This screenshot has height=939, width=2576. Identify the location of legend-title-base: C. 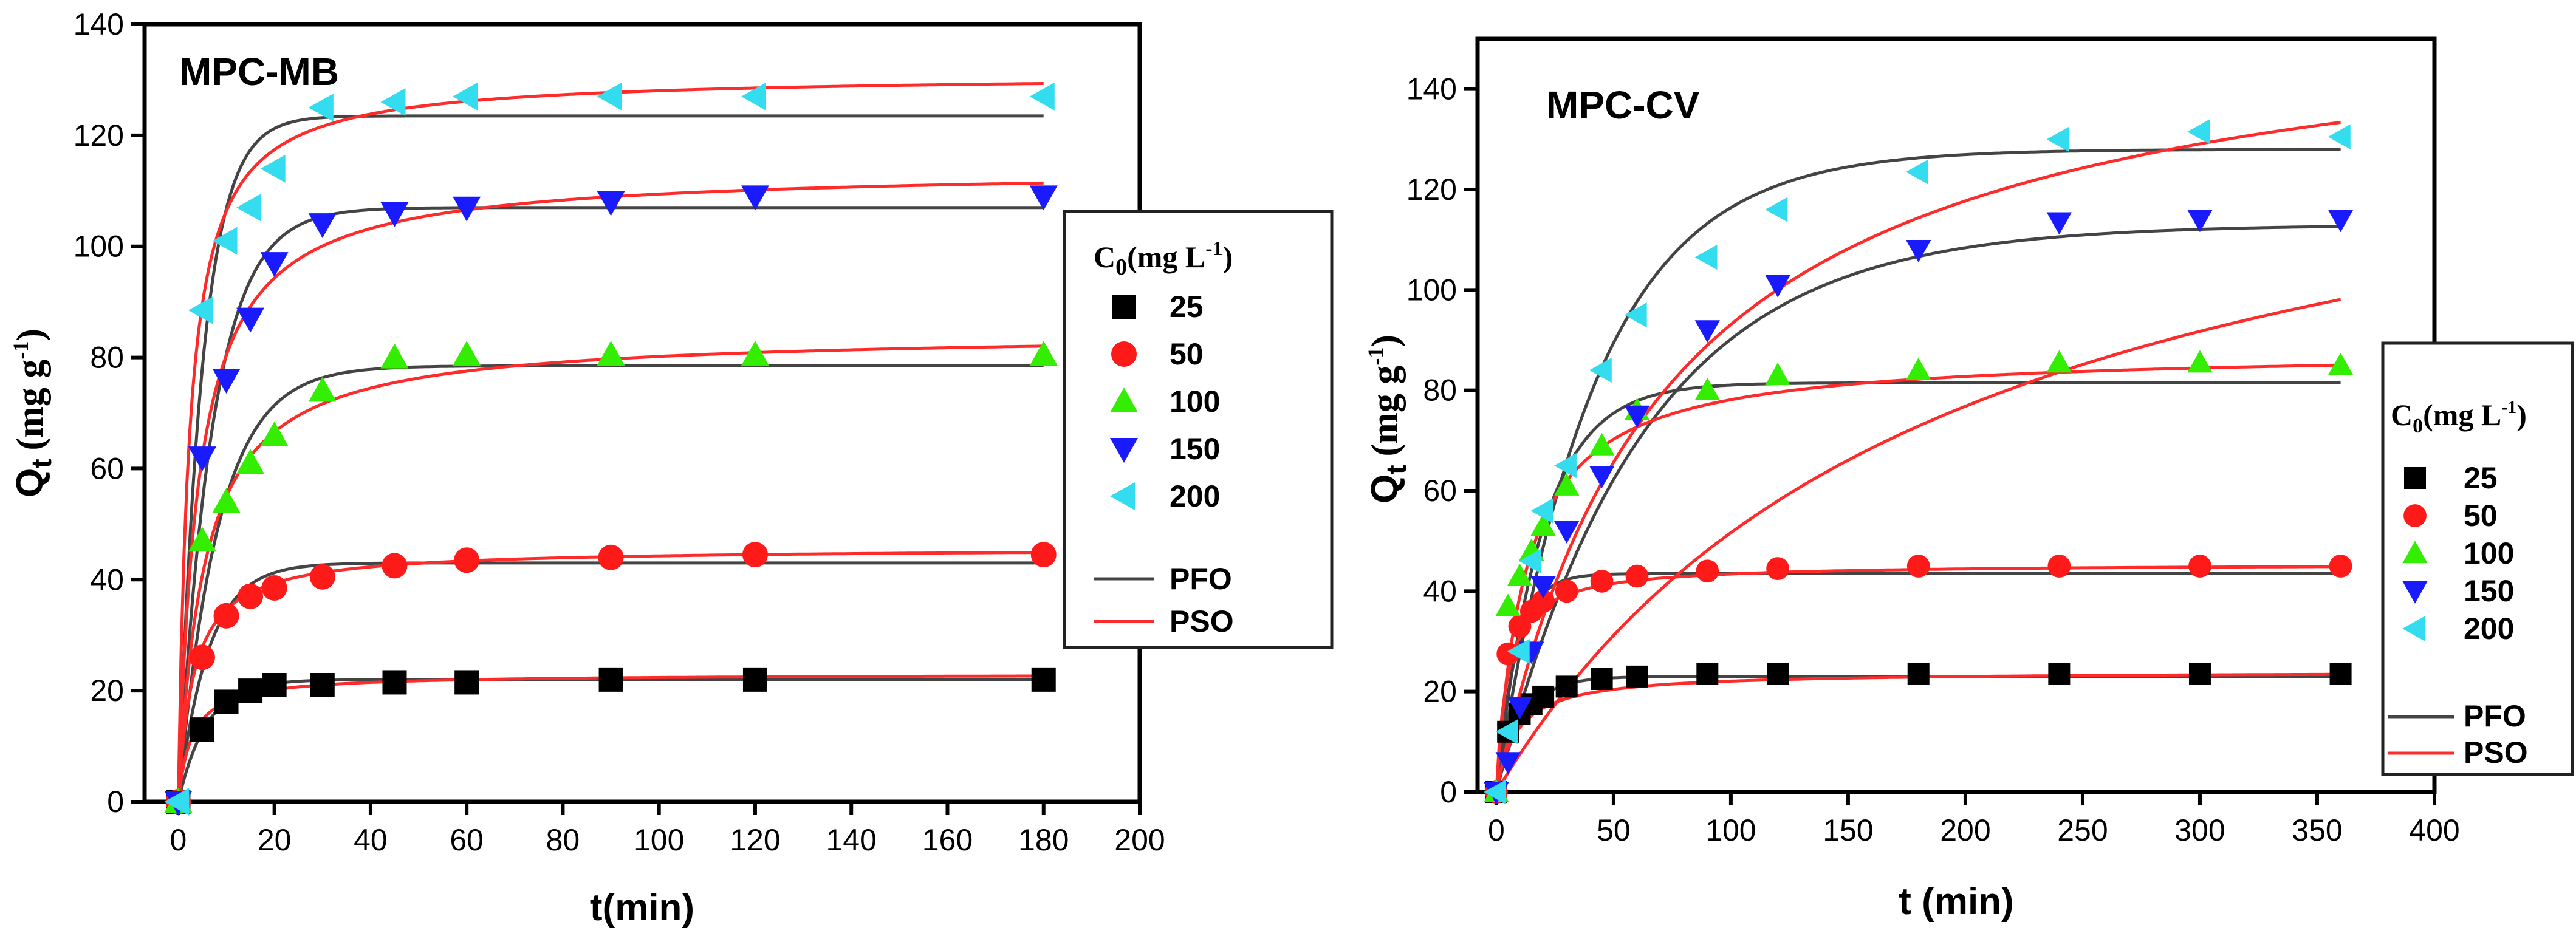
(2402, 415).